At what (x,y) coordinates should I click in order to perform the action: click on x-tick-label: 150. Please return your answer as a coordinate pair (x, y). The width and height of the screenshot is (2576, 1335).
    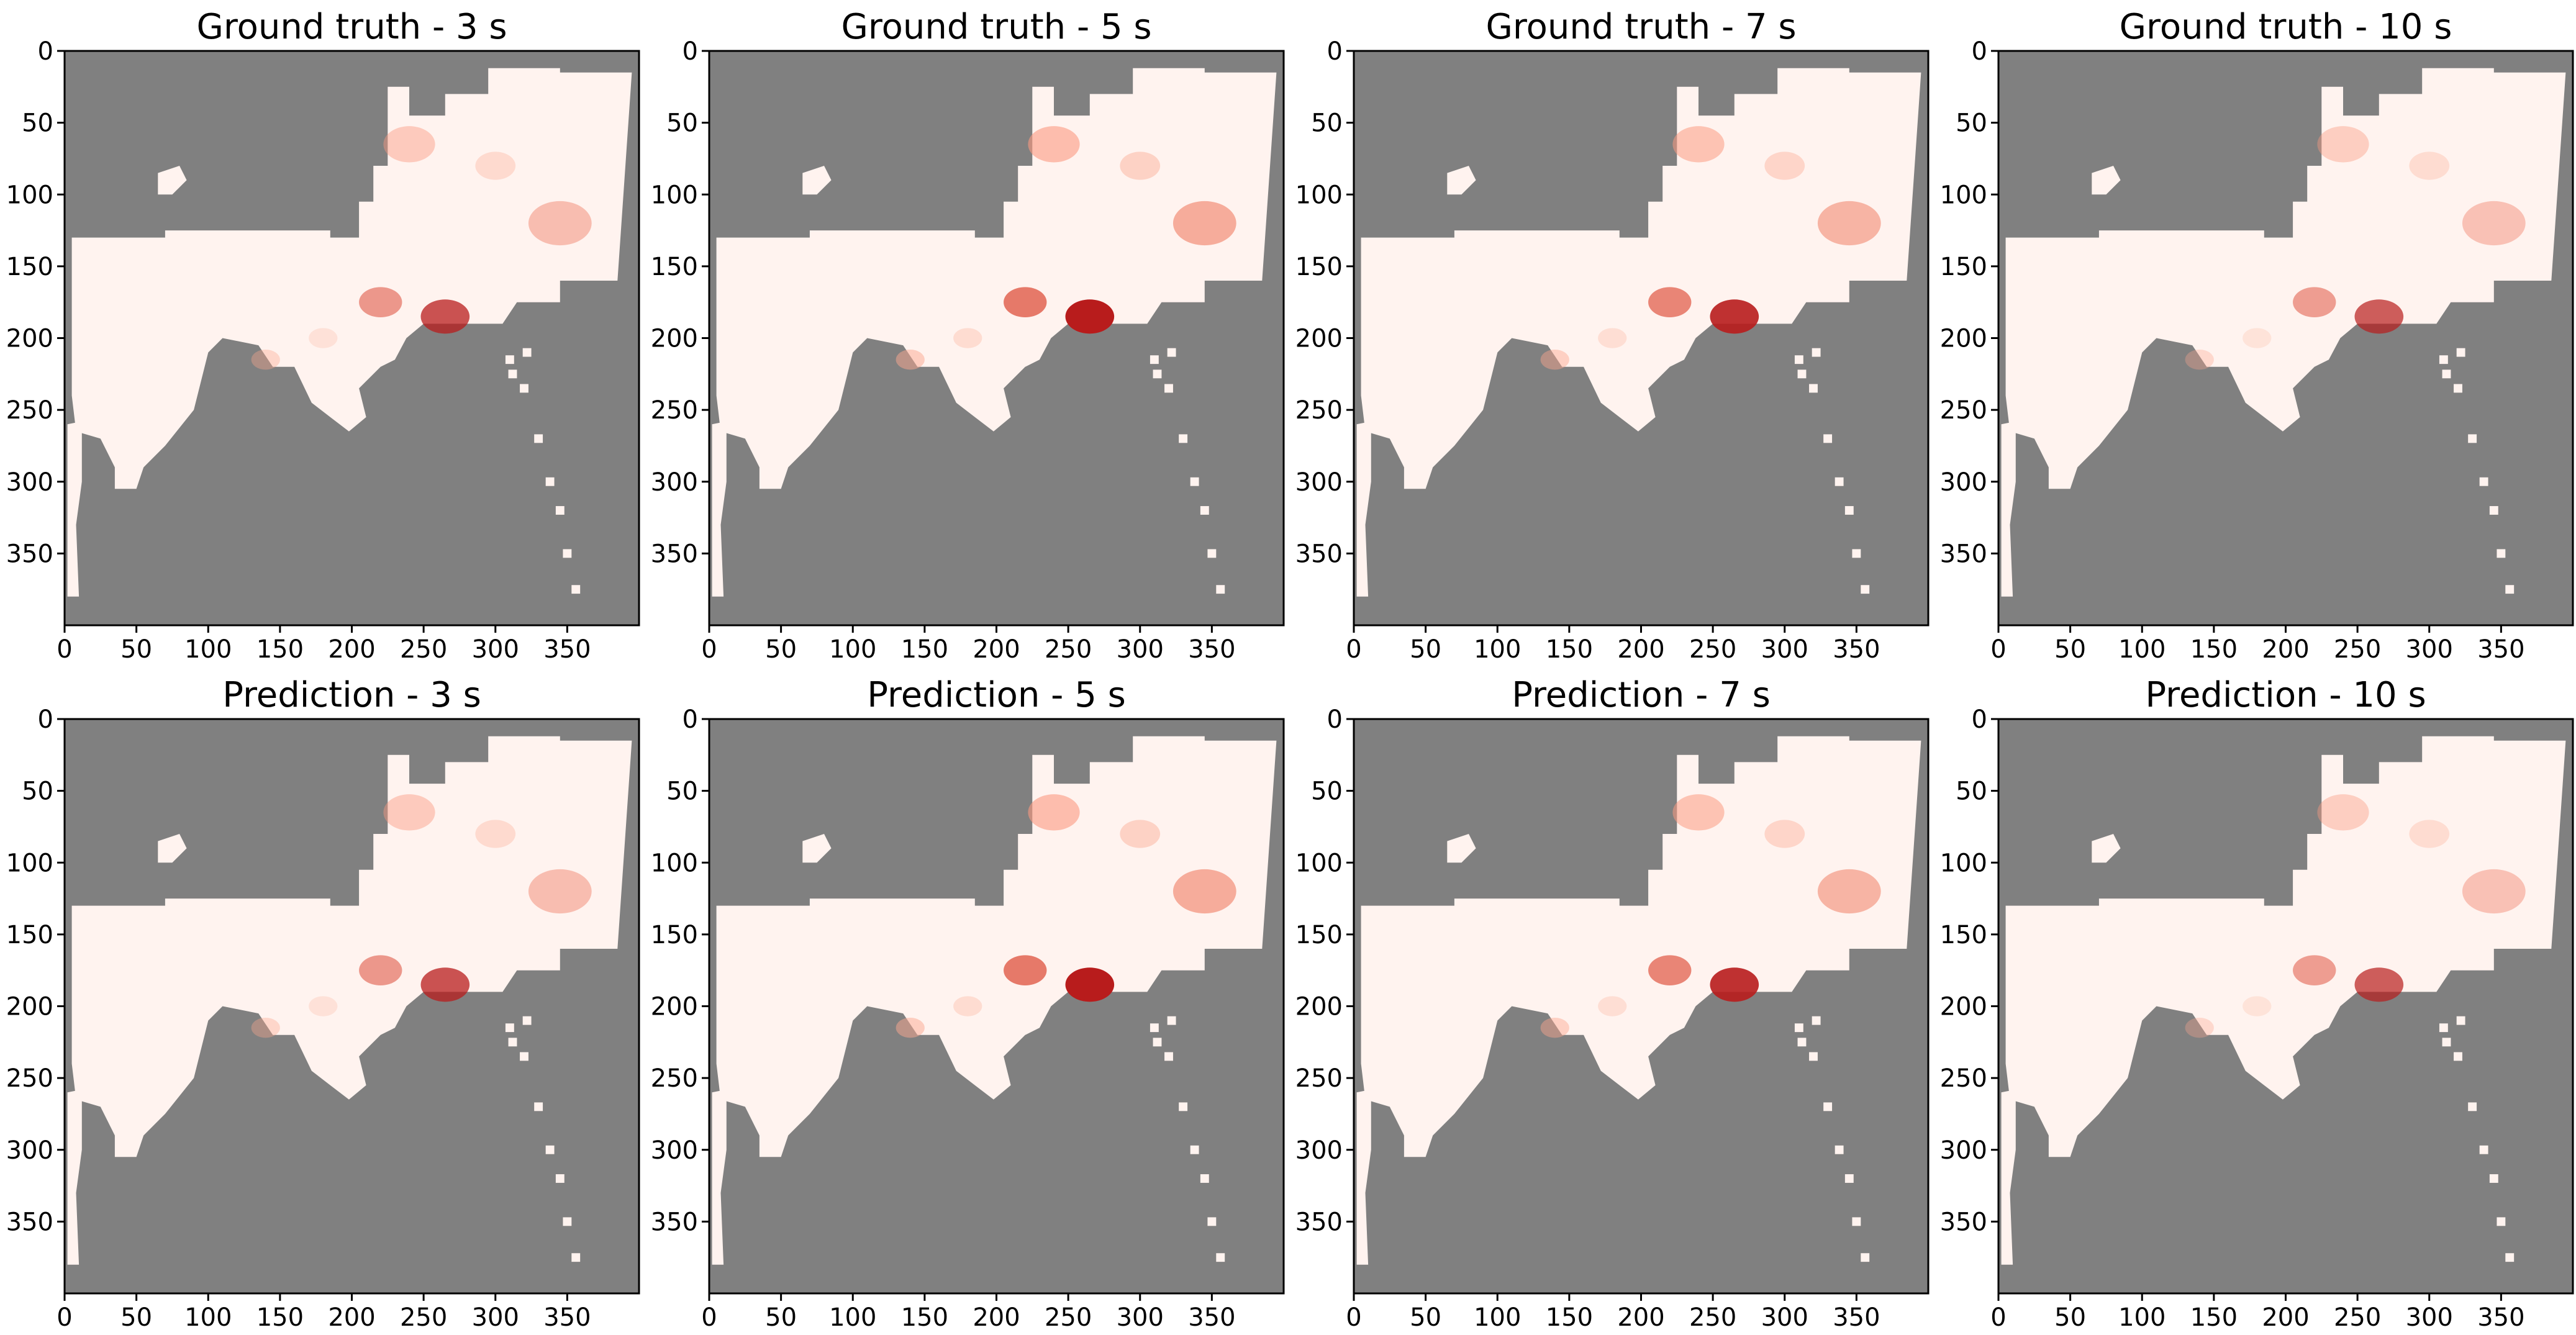
    Looking at the image, I should click on (1569, 1317).